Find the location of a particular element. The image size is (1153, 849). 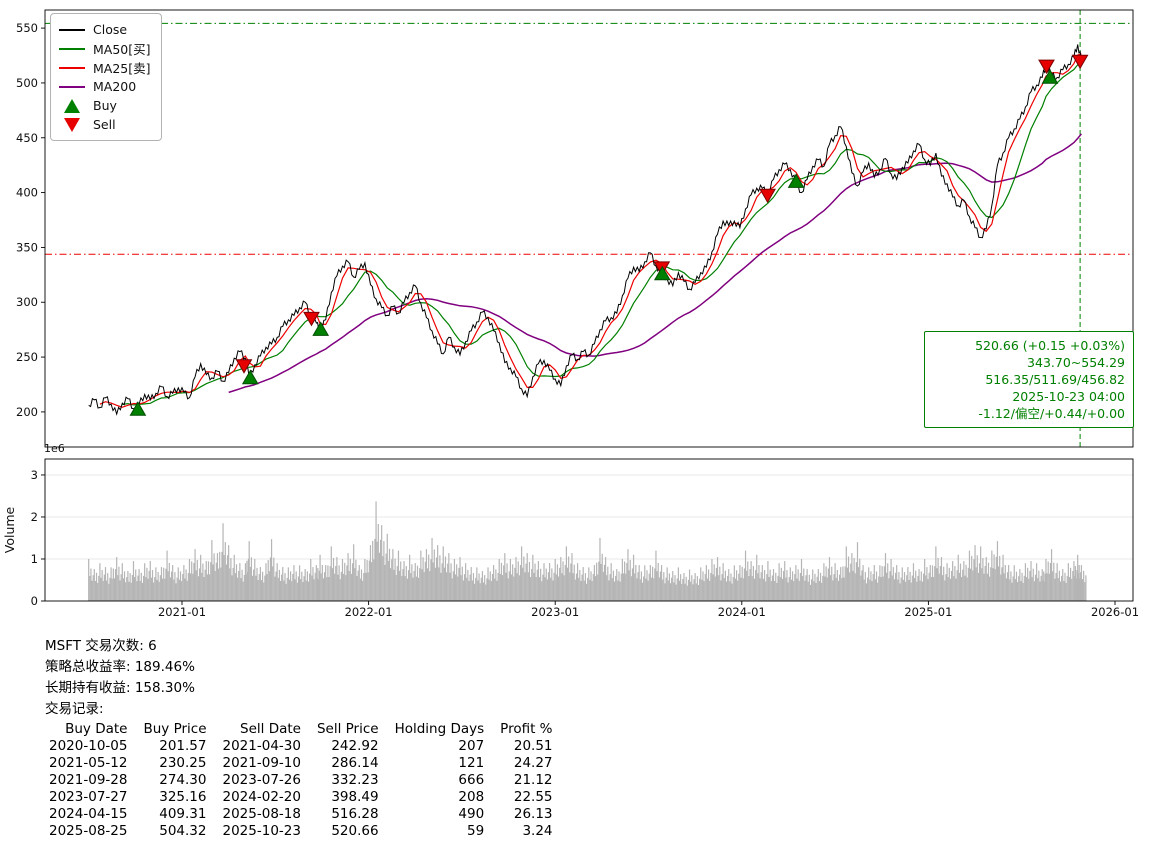

trade-cell: 2021-04-30 is located at coordinates (261, 746).